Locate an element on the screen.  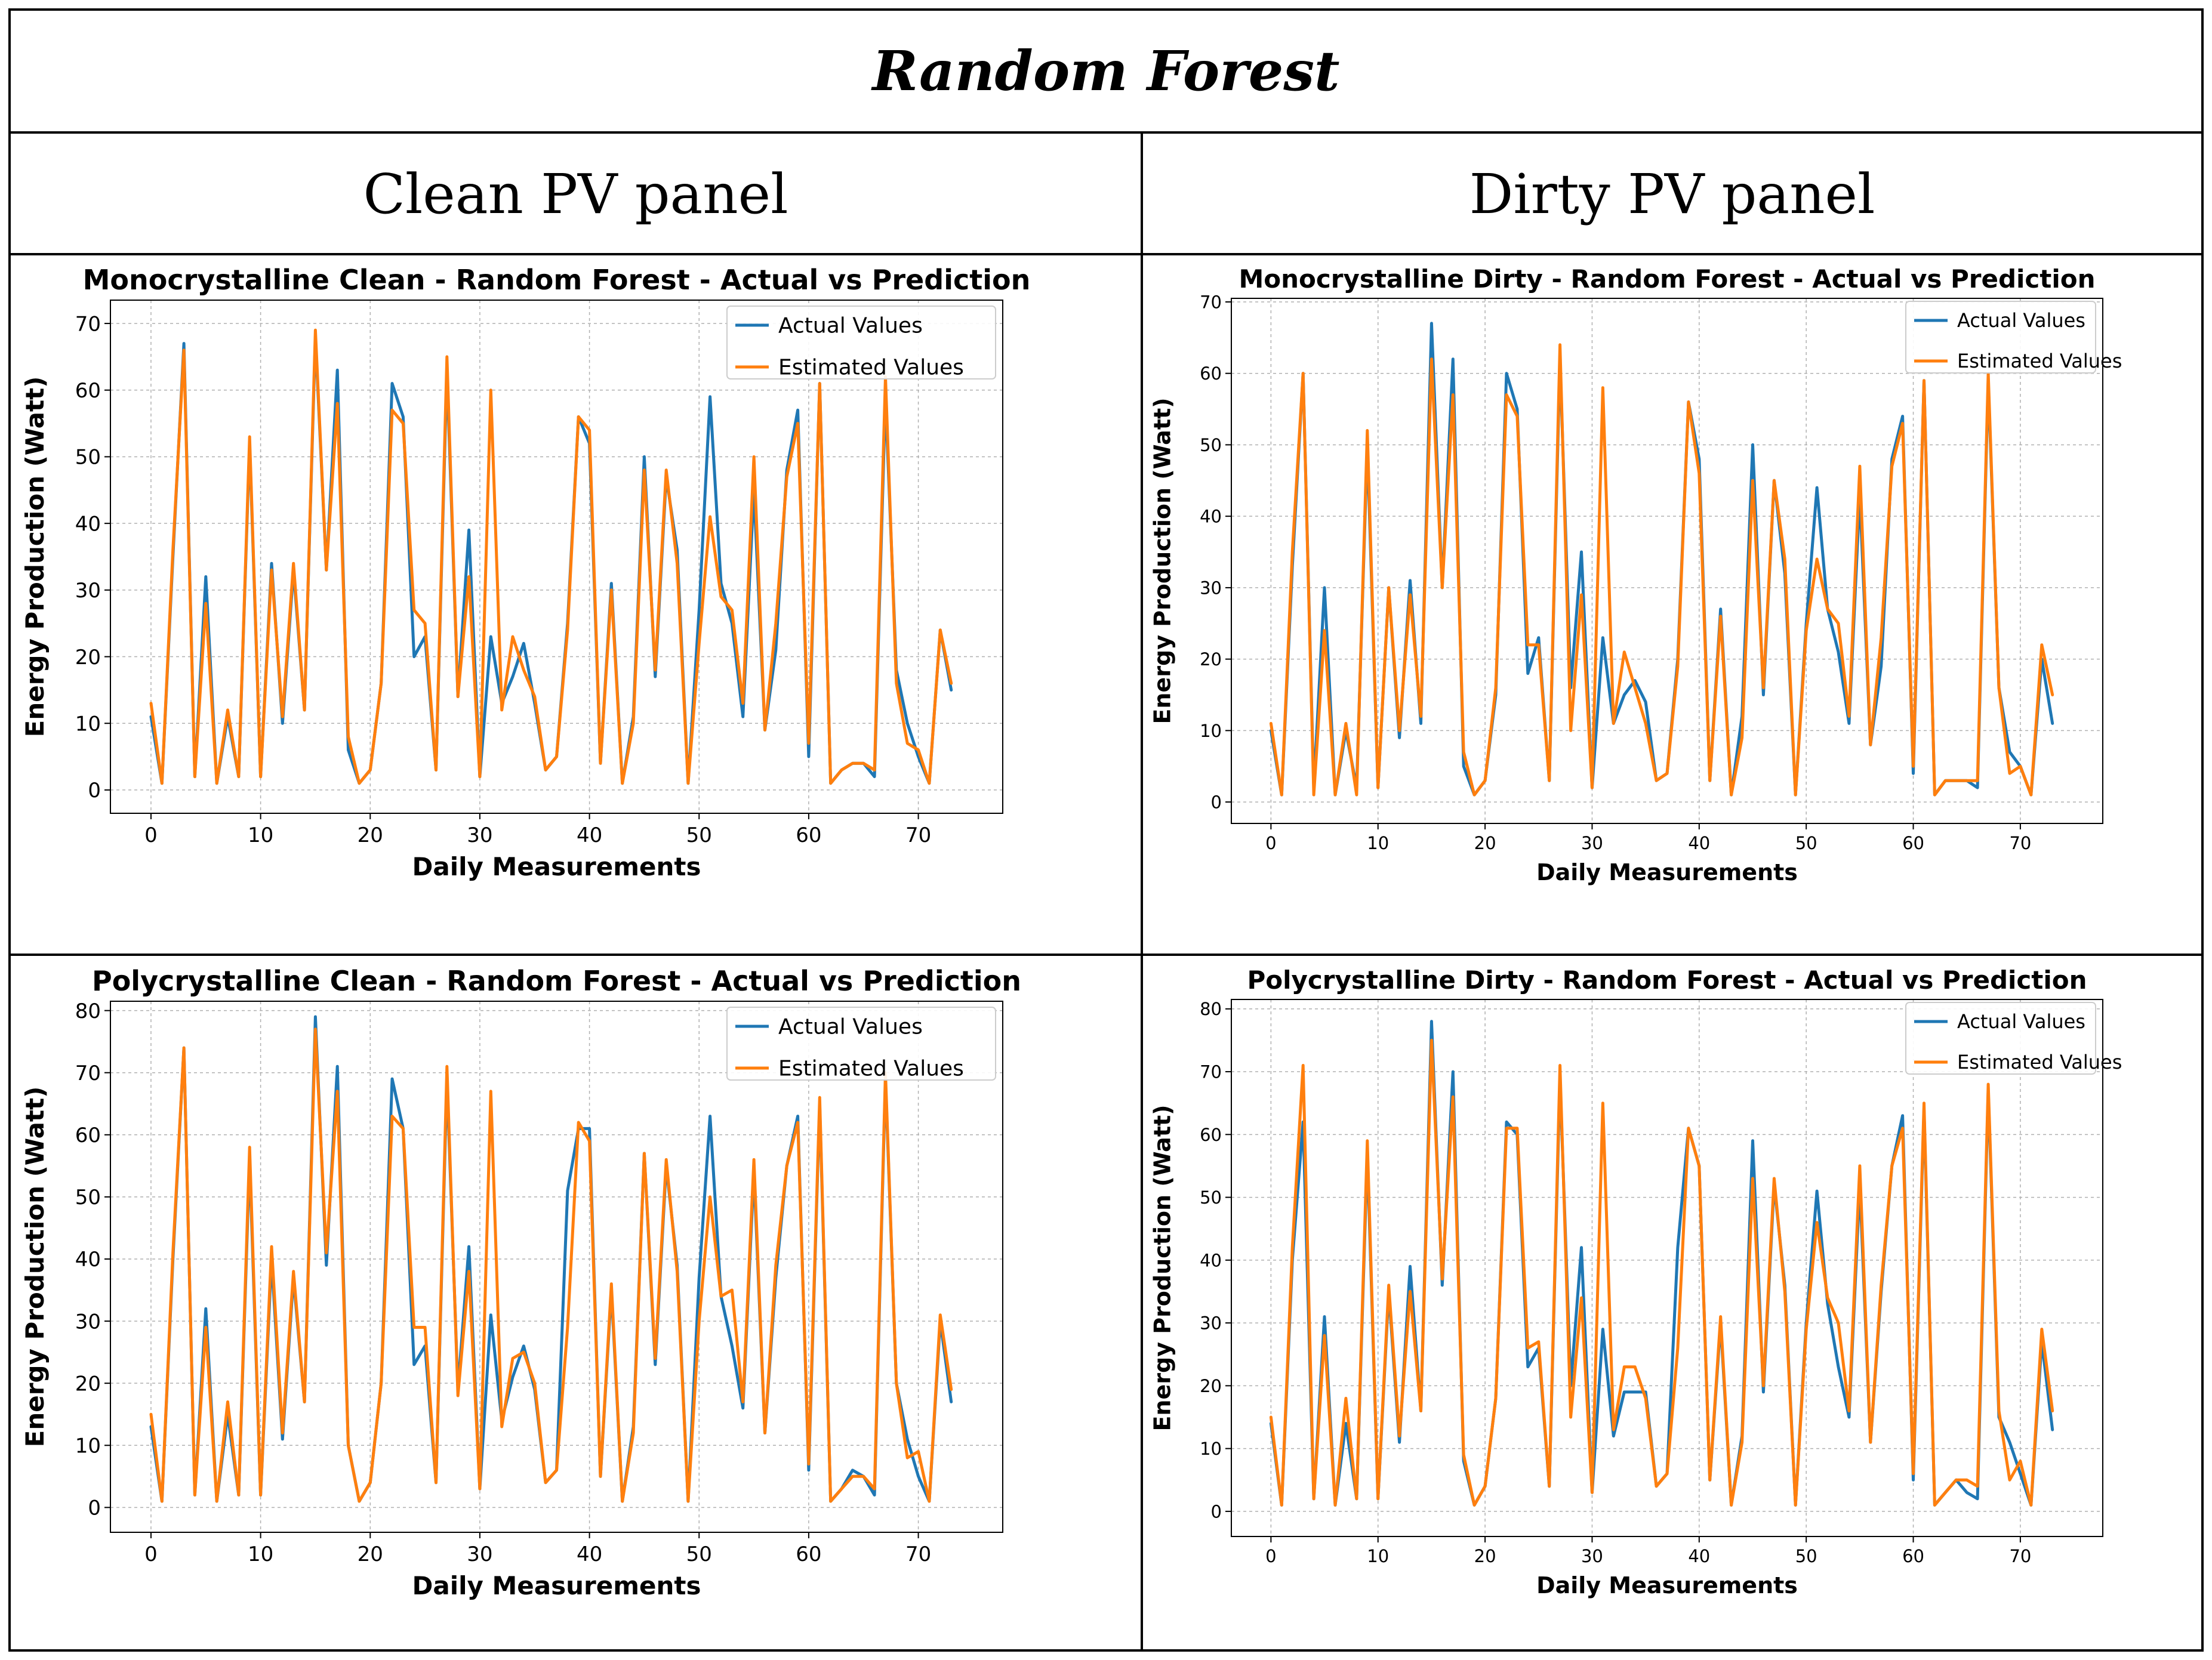
divider-below-headers is located at coordinates (1106, 254).